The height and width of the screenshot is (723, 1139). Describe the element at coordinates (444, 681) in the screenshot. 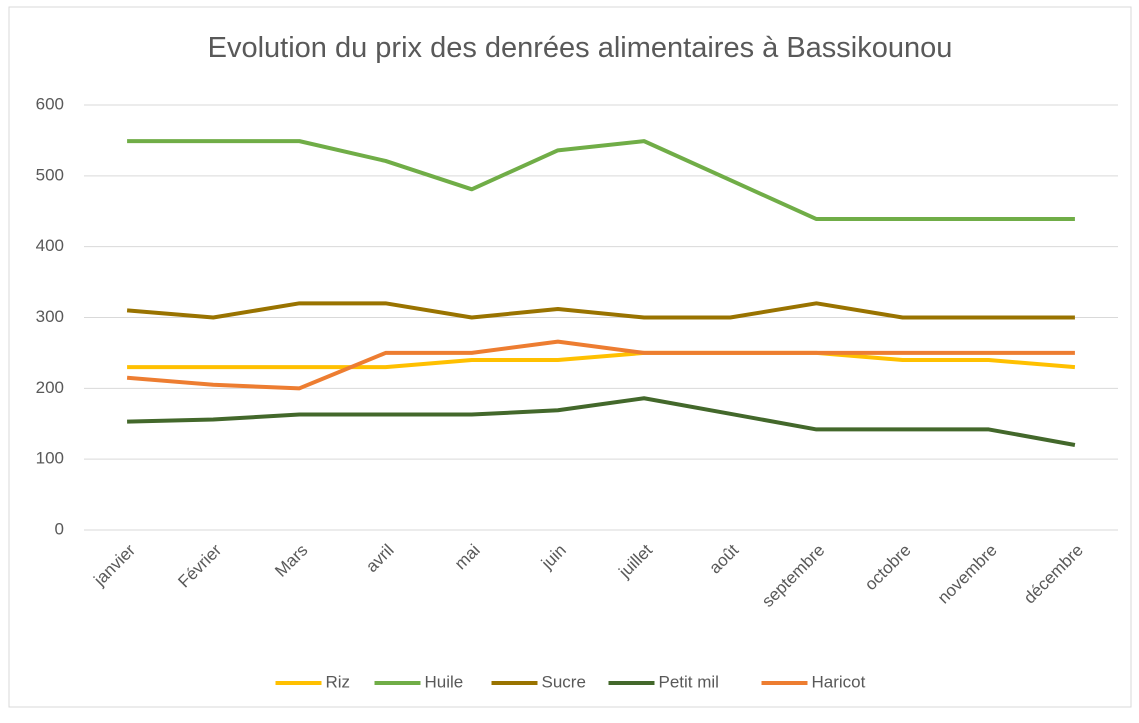

I see `legend-label: Huile` at that location.